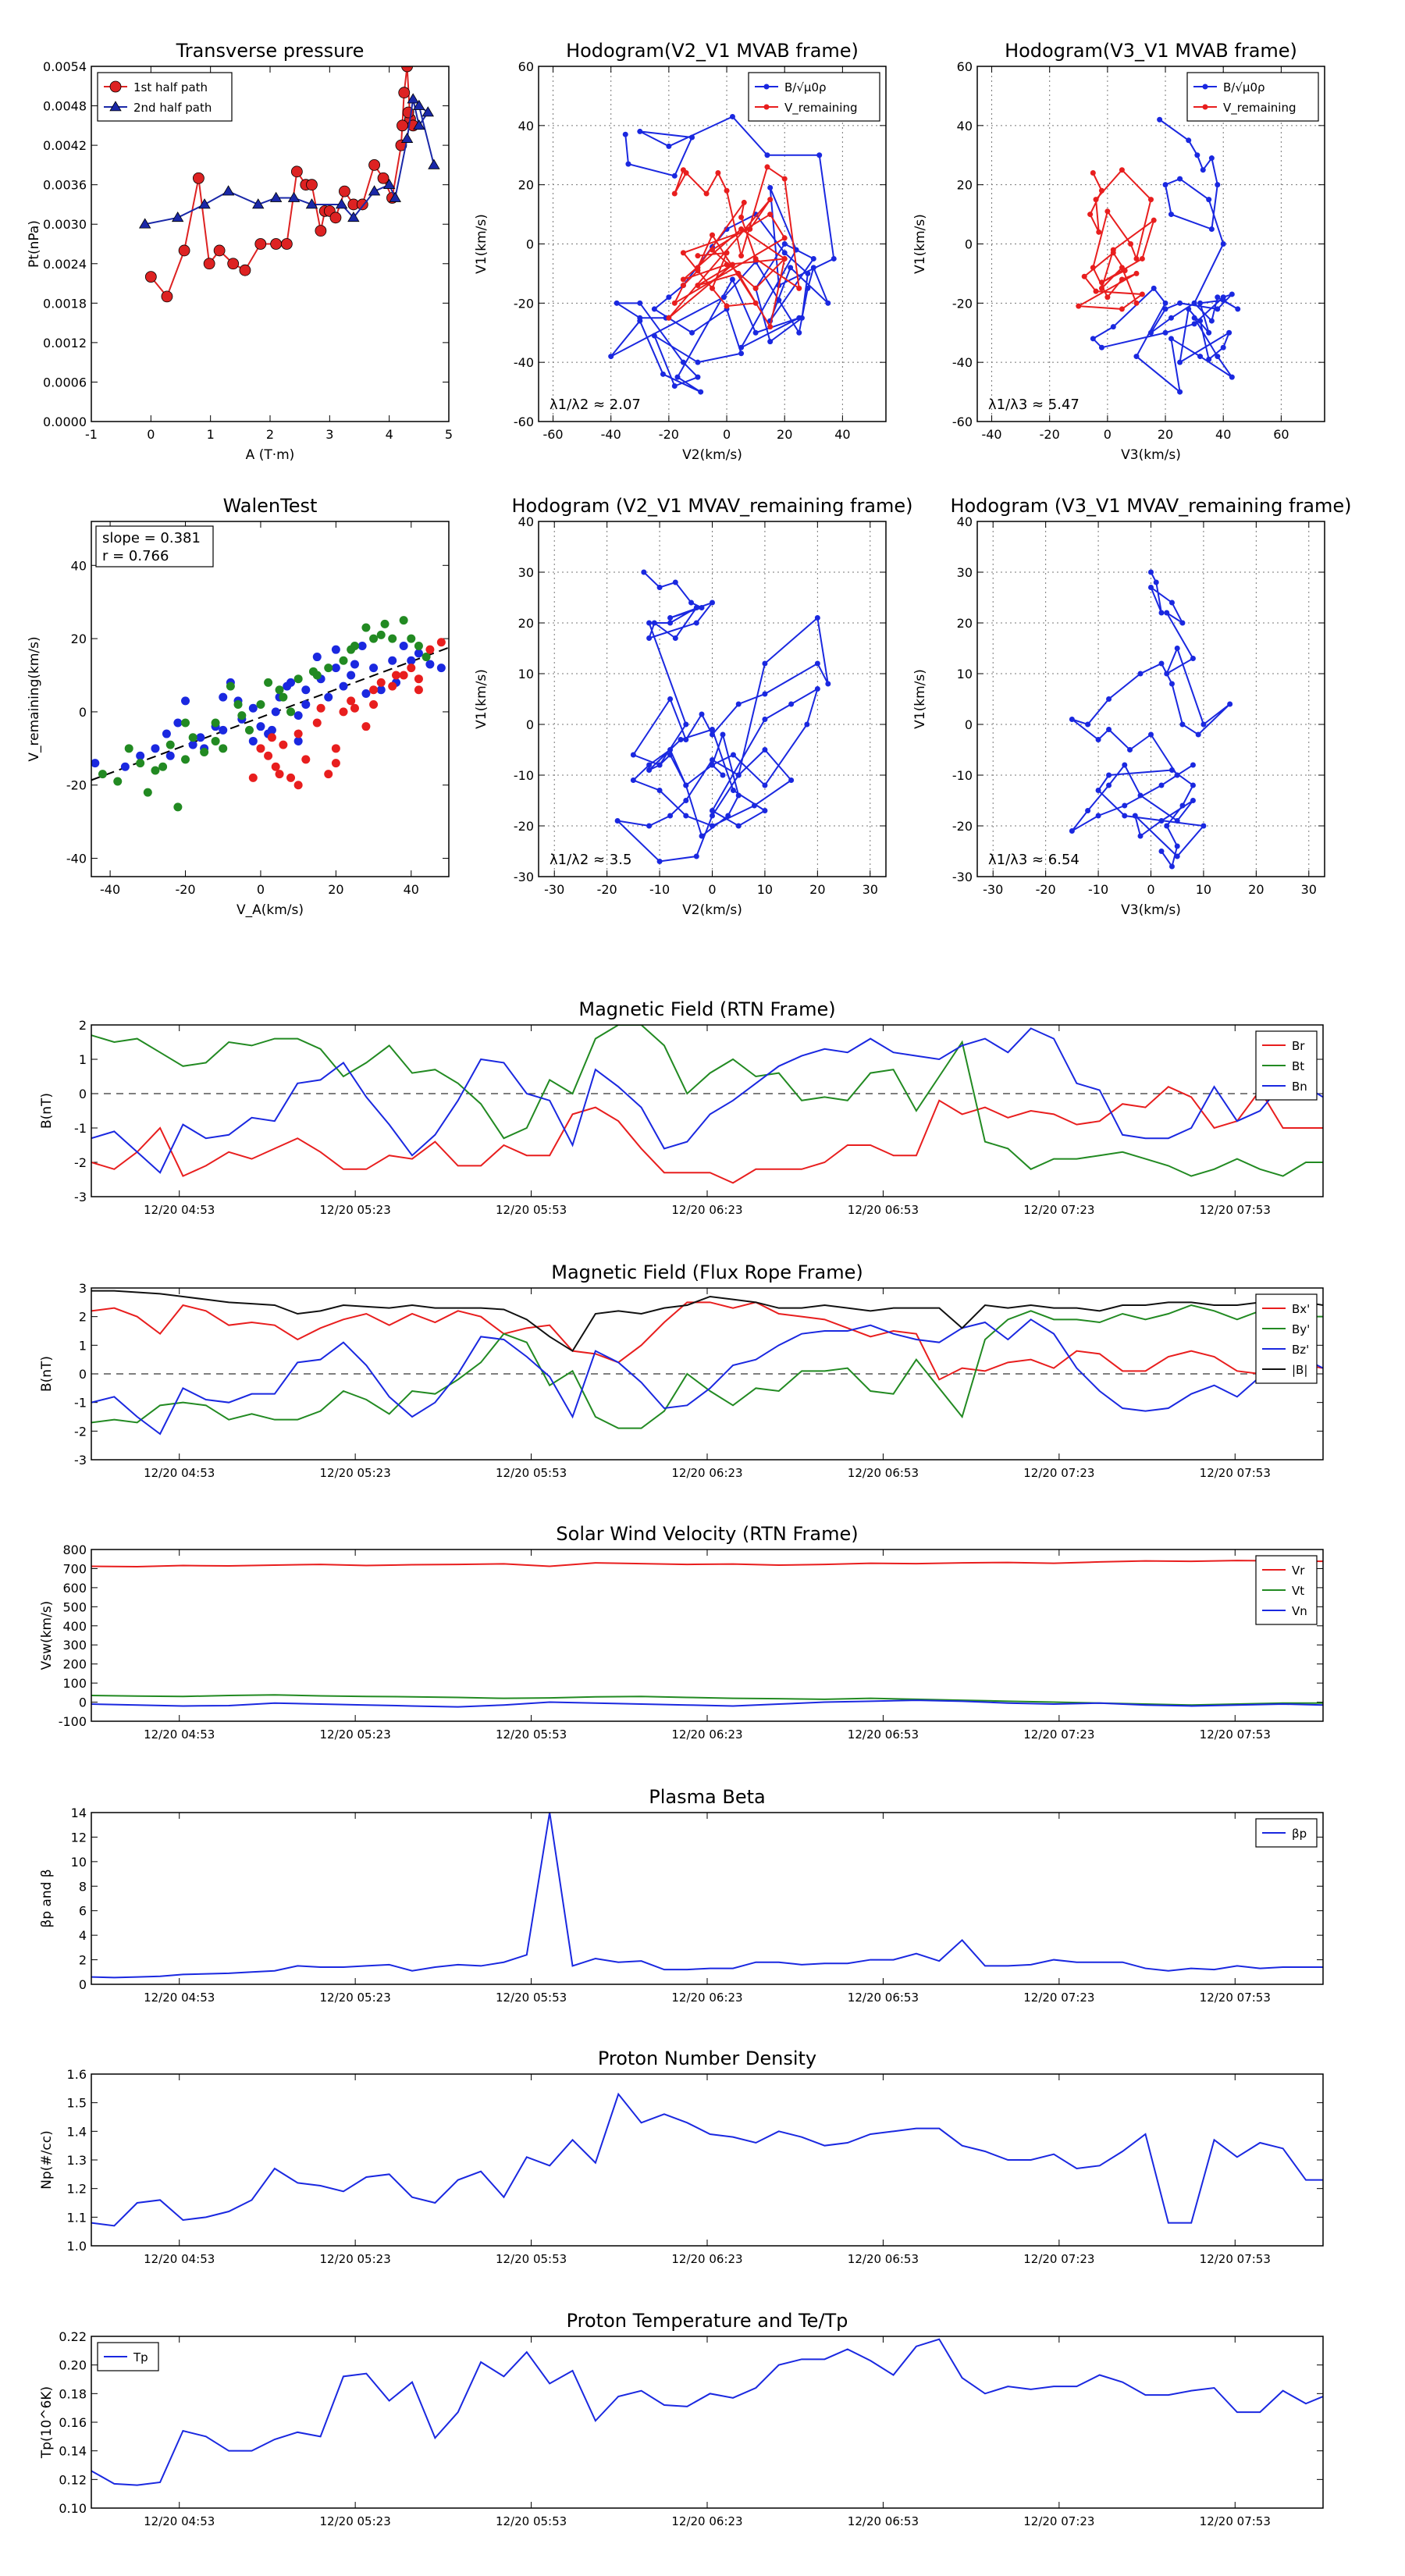  Describe the element at coordinates (1059, 1998) in the screenshot. I see `x-tick-label: 12/20 07:23` at that location.